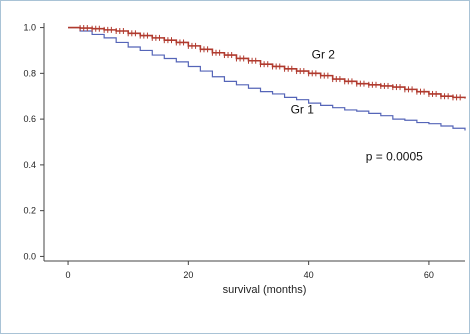  What do you see at coordinates (357, 105) in the screenshot?
I see `labels-layer: Gr 1 Gr 2 p = 0.0005` at bounding box center [357, 105].